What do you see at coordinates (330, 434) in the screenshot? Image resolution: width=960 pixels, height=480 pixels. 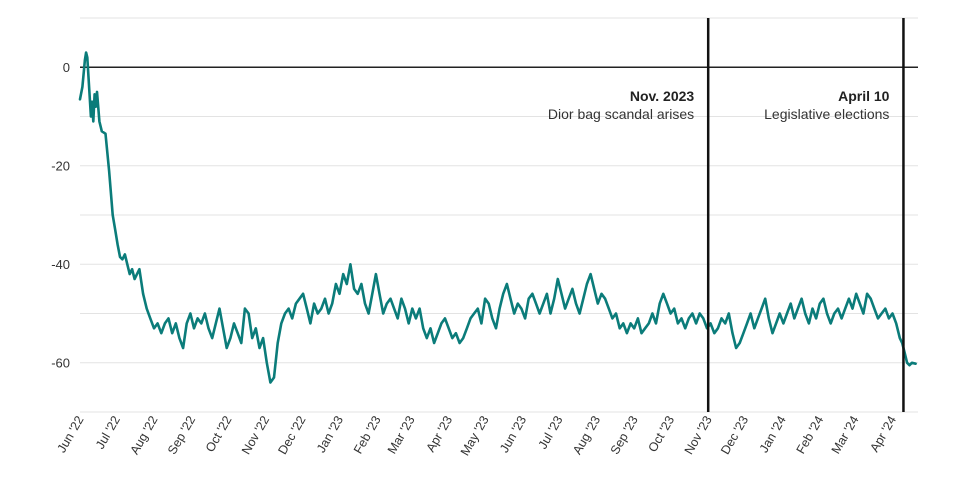 I see `x-tick-label: Jan '23` at bounding box center [330, 434].